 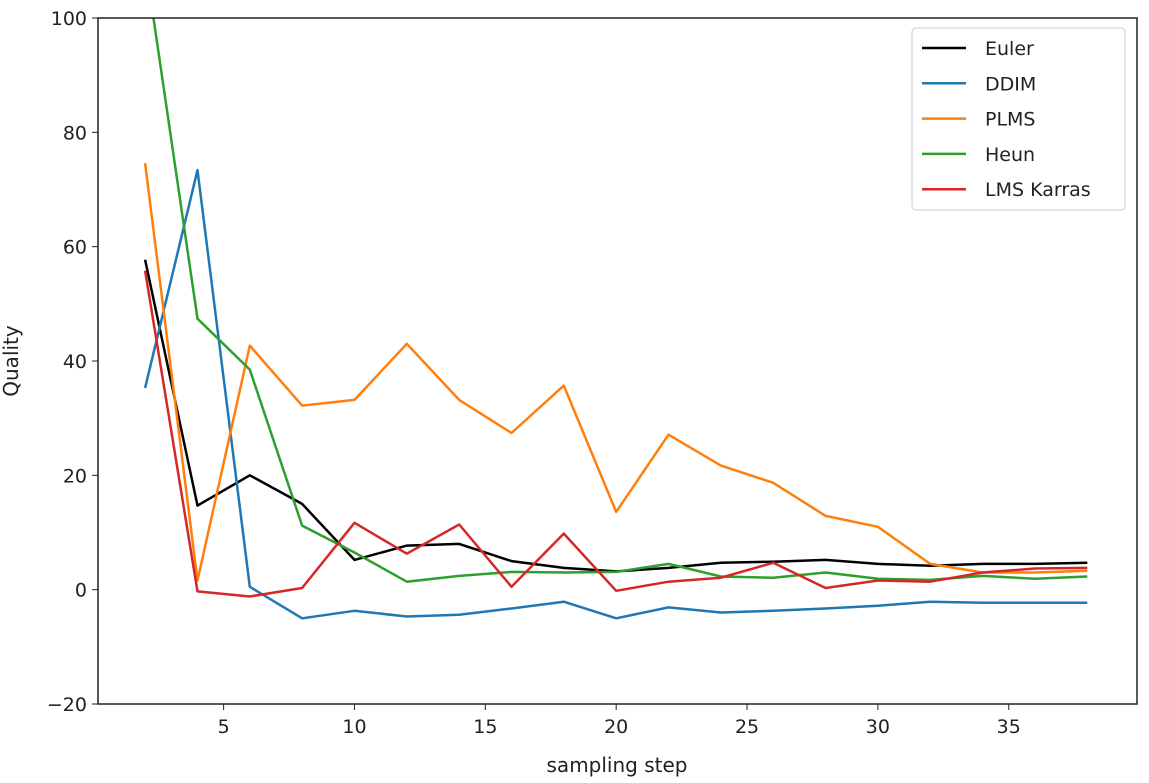 I want to click on x-tick-label: 25, so click(x=747, y=727).